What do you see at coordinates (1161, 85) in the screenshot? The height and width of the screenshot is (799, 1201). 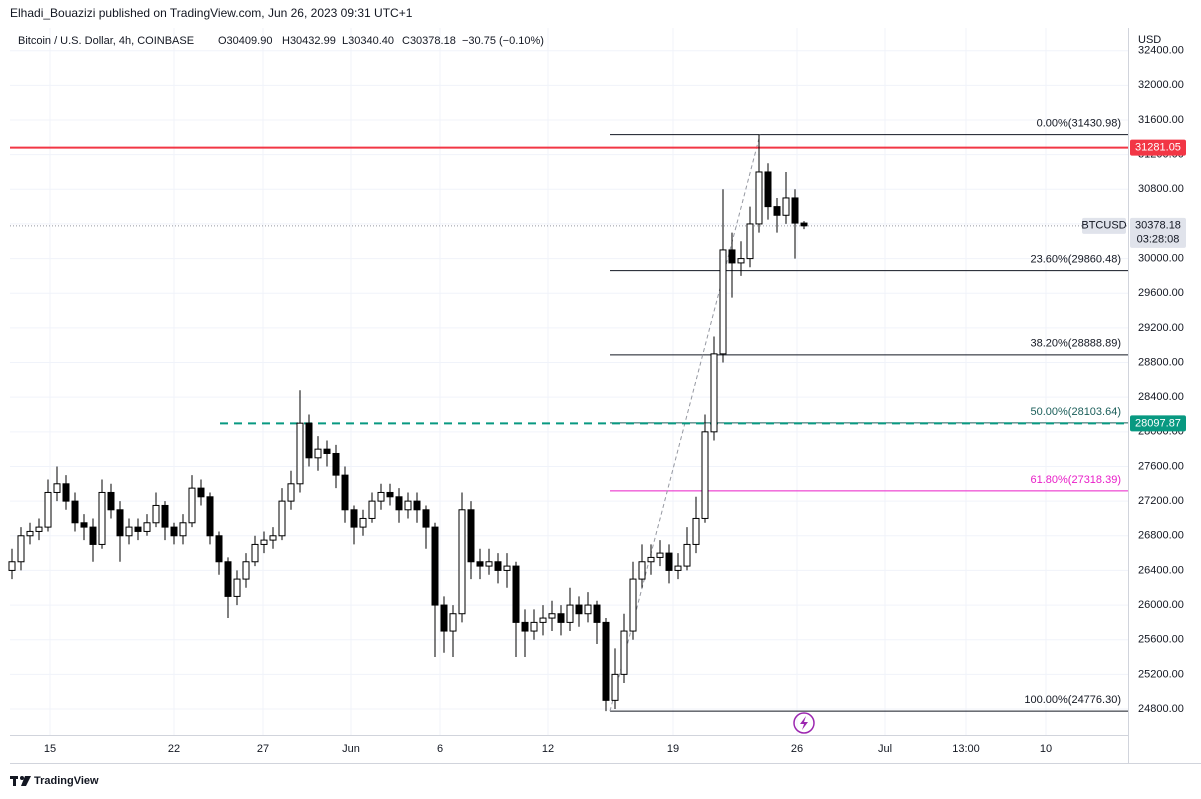 I see `y-tick-label: 32000.00` at bounding box center [1161, 85].